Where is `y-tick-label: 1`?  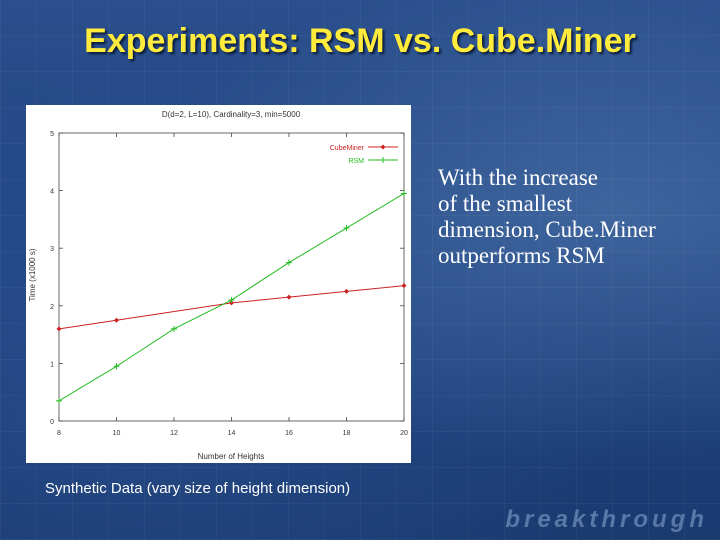
y-tick-label: 1 is located at coordinates (52, 364).